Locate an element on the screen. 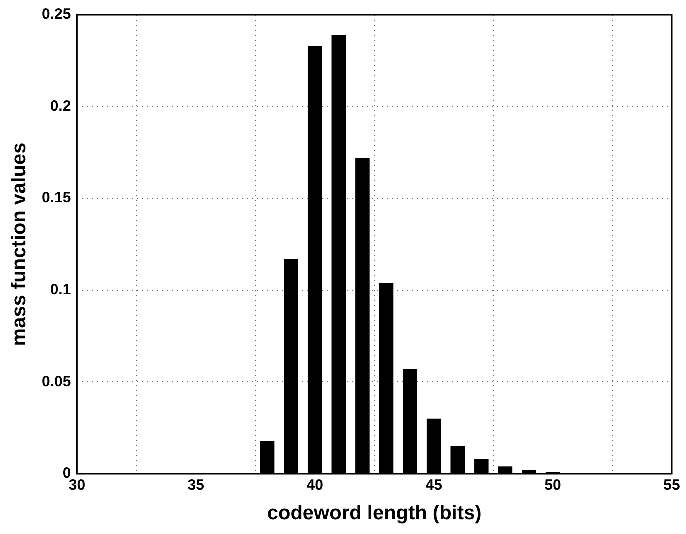 This screenshot has width=686, height=534. x-tick-label: 50 is located at coordinates (553, 485).